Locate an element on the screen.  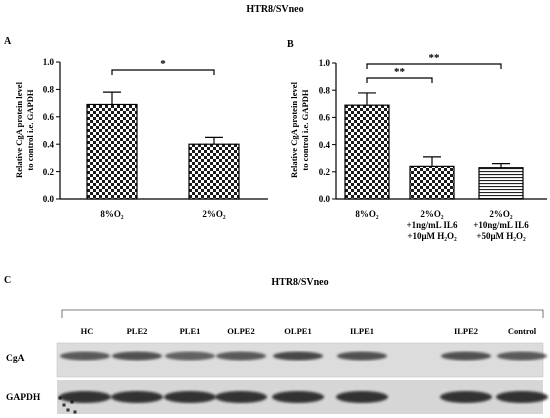
blot-title: HTR8/SVneo is located at coordinates (299, 282).